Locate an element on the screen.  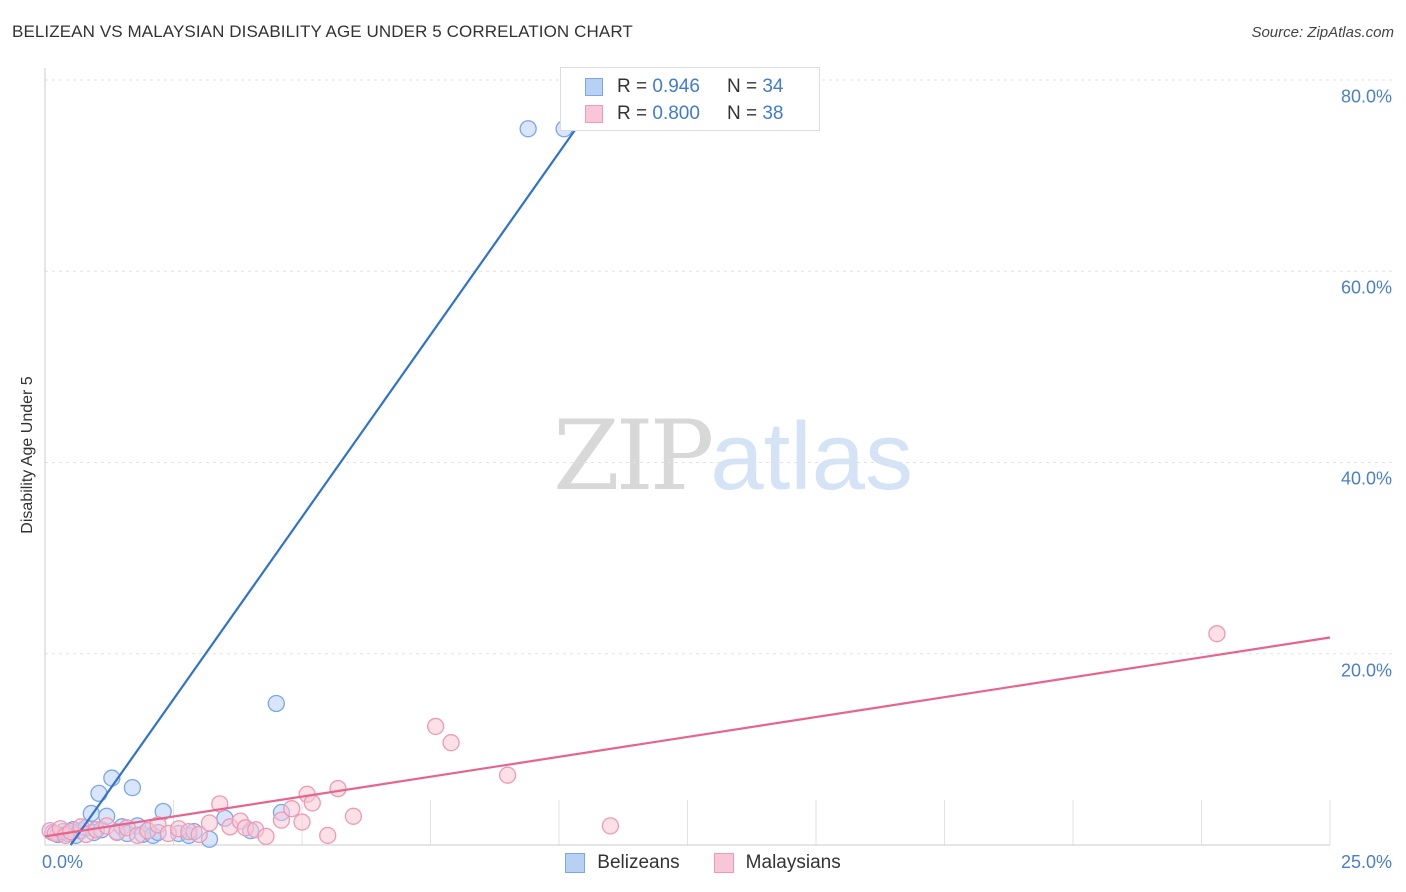
y-tick-label-60: 60.0% is located at coordinates (1366, 287).